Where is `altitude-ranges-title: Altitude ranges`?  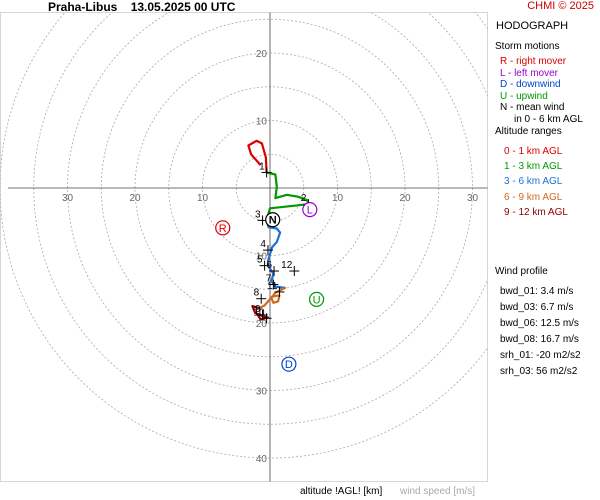
altitude-ranges-title: Altitude ranges is located at coordinates (528, 131).